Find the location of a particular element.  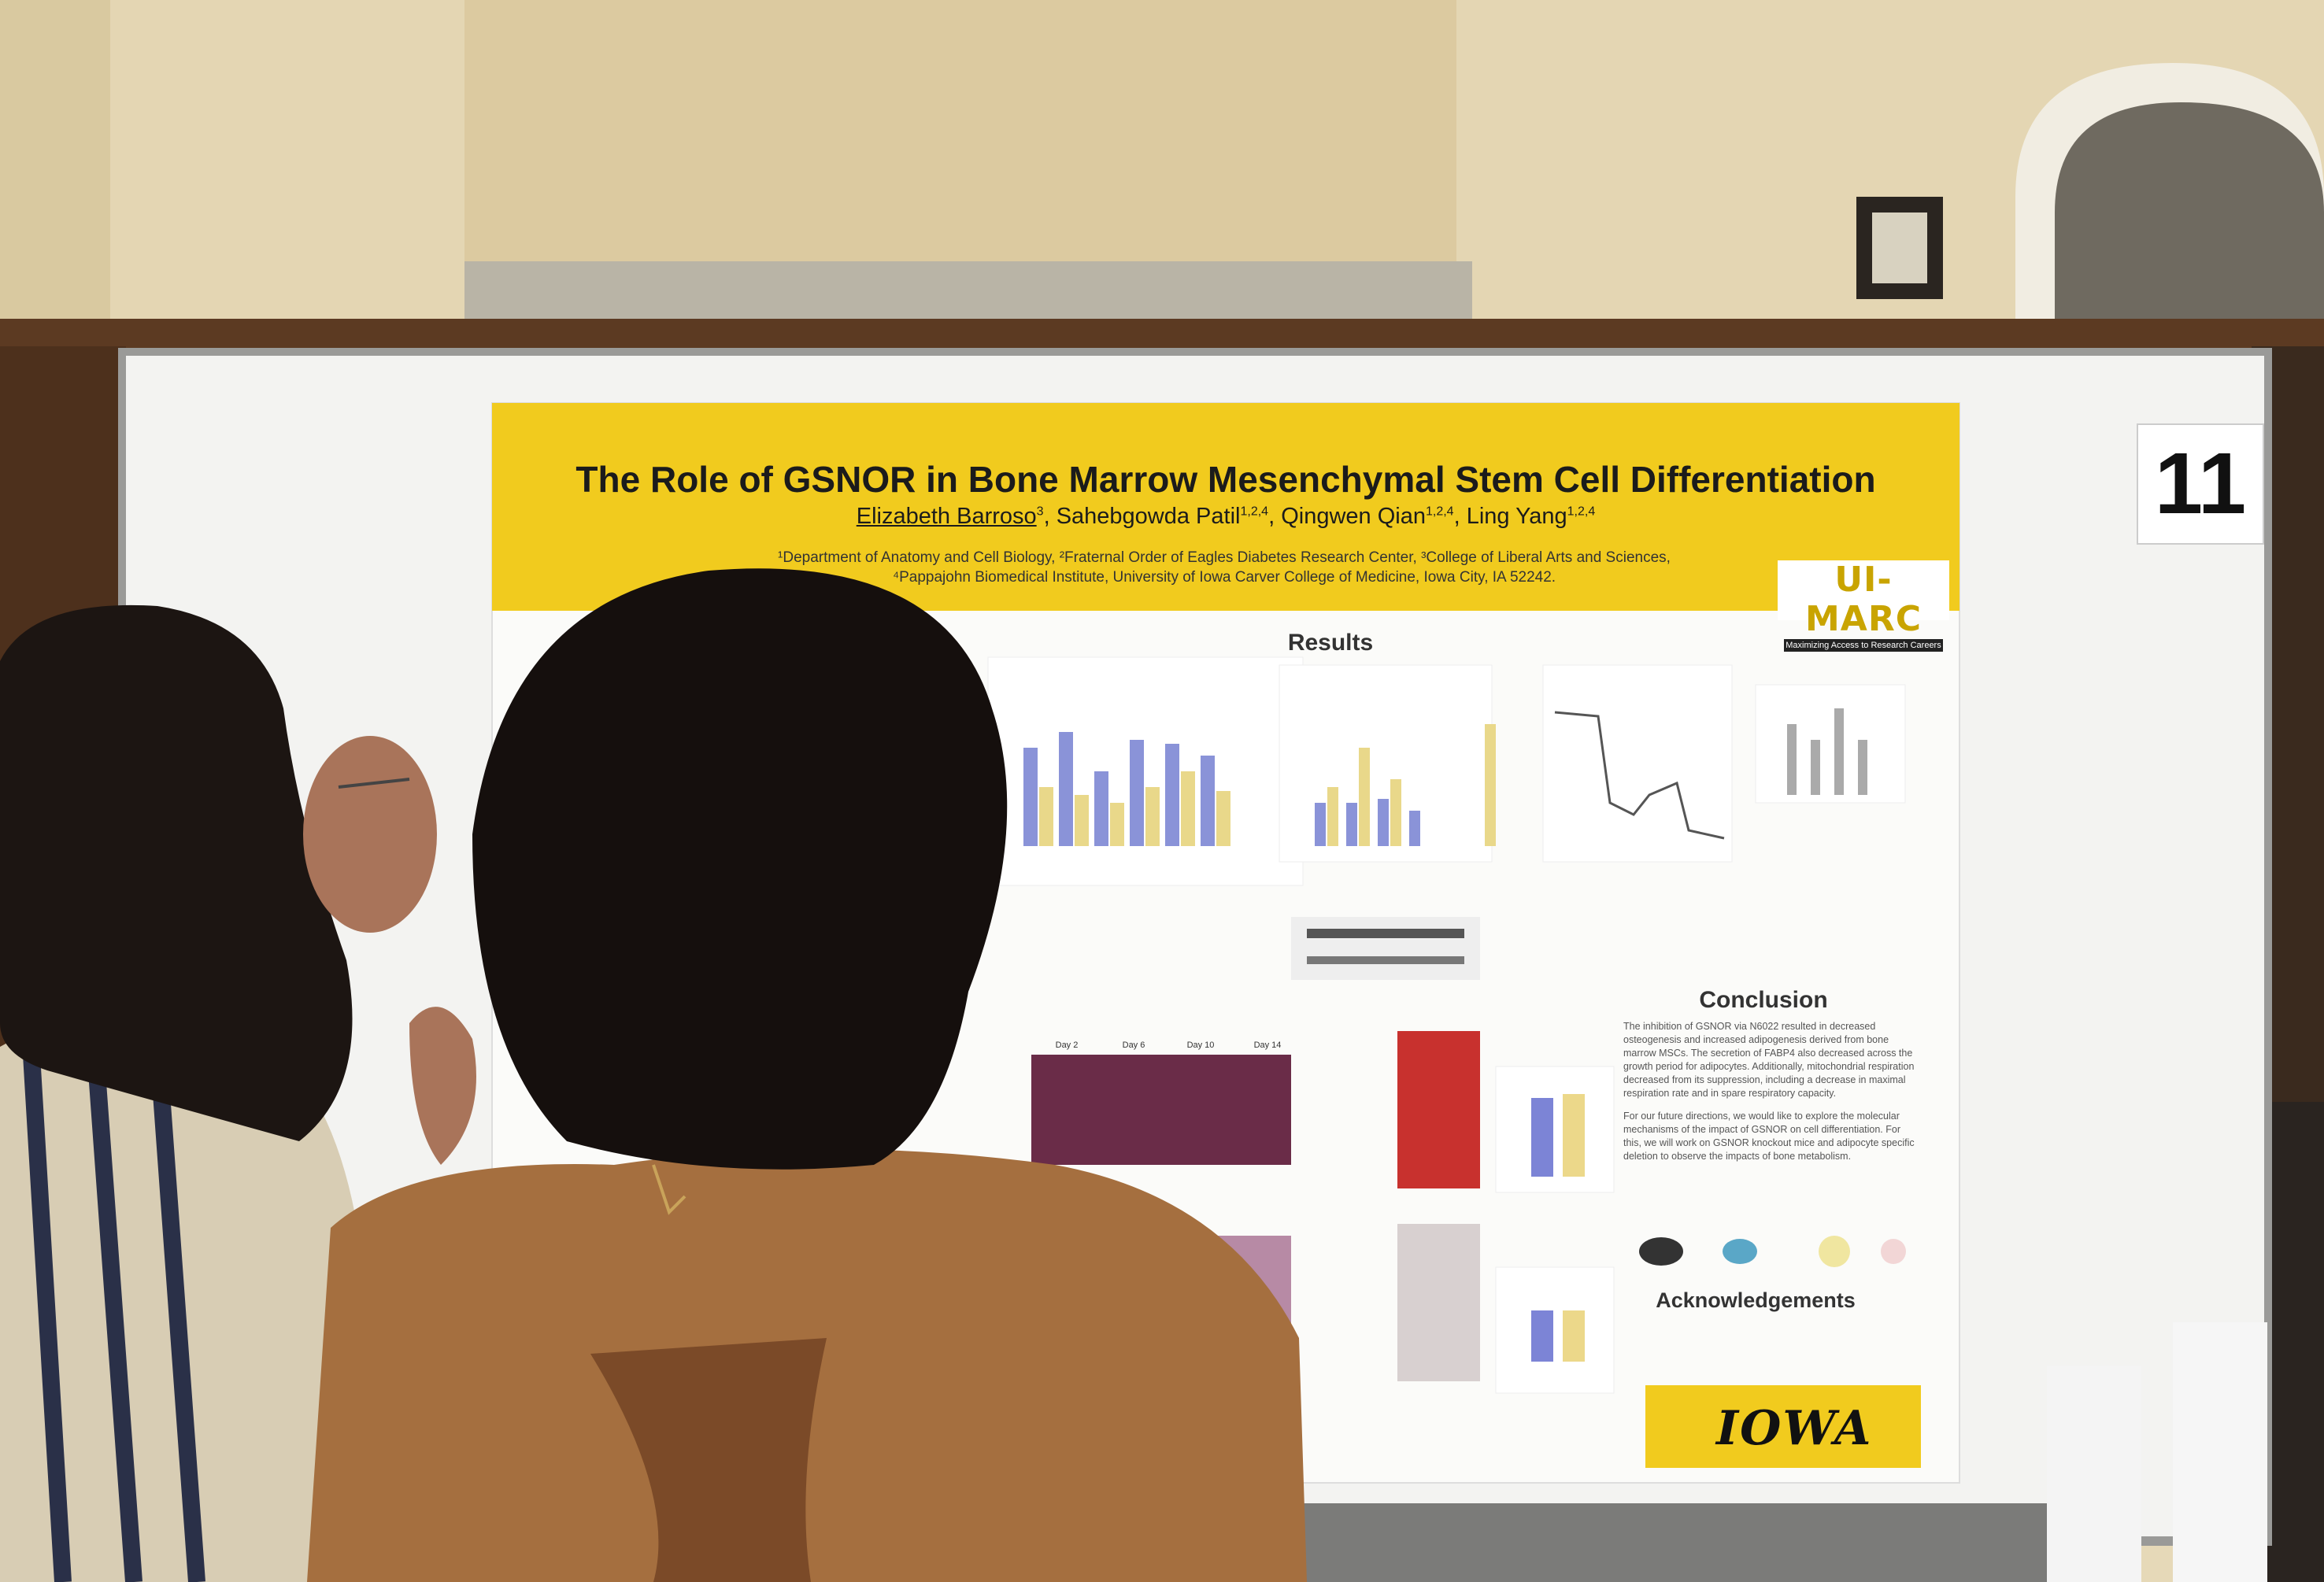

board-number: 11 is located at coordinates (2200, 484).